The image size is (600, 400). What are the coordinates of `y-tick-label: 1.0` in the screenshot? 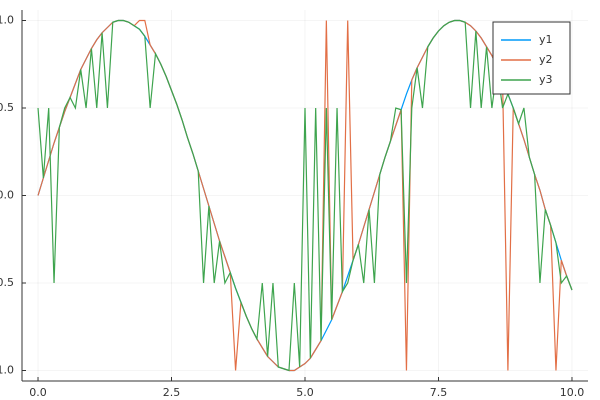 It's located at (7, 20).